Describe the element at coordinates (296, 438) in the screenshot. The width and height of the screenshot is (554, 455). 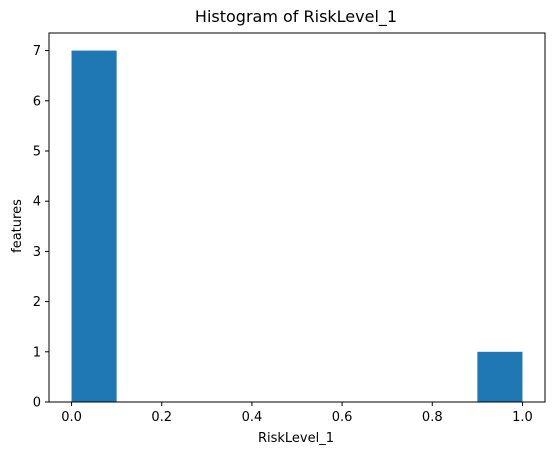
I see `x-axis-title: RiskLevel_1` at that location.